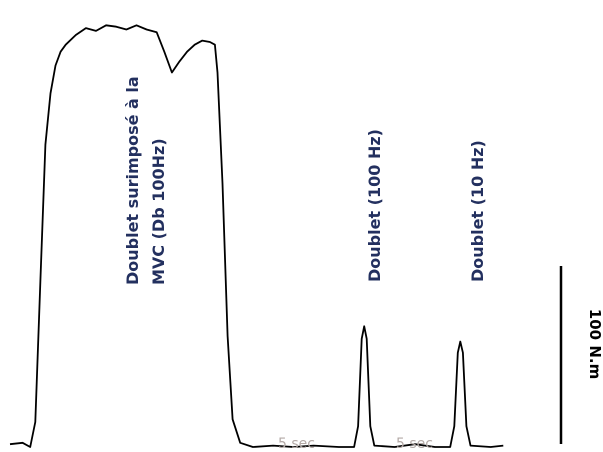  Describe the element at coordinates (374, 205) in the screenshot. I see `annotation-doublet-100hz: Doublet (100 Hz)` at that location.